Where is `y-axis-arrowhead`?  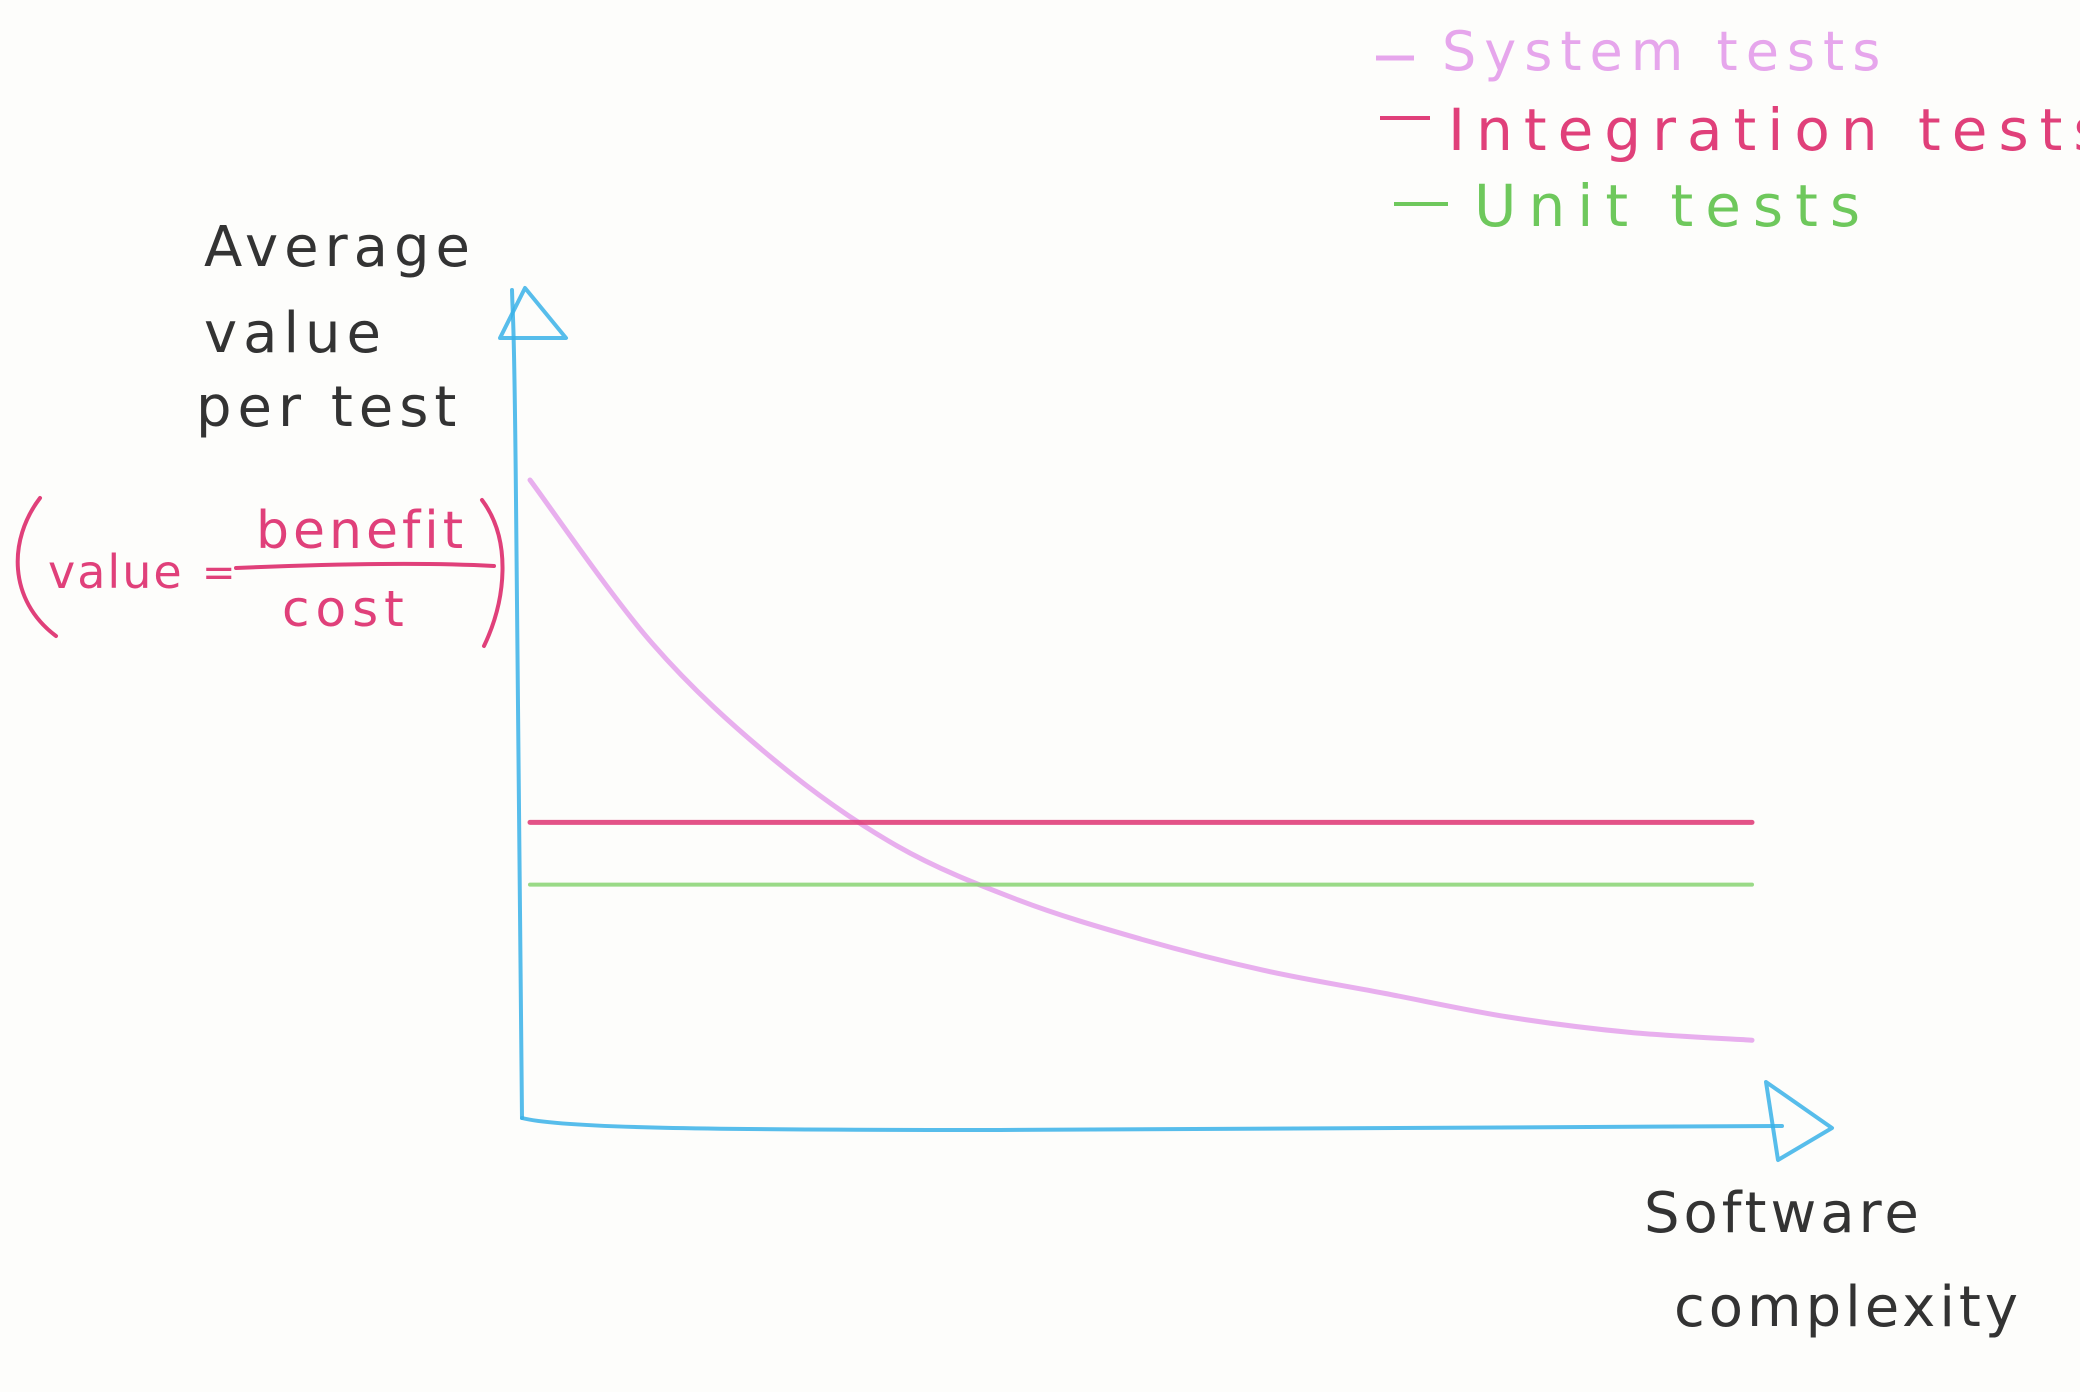
y-axis-arrowhead is located at coordinates (533, 313).